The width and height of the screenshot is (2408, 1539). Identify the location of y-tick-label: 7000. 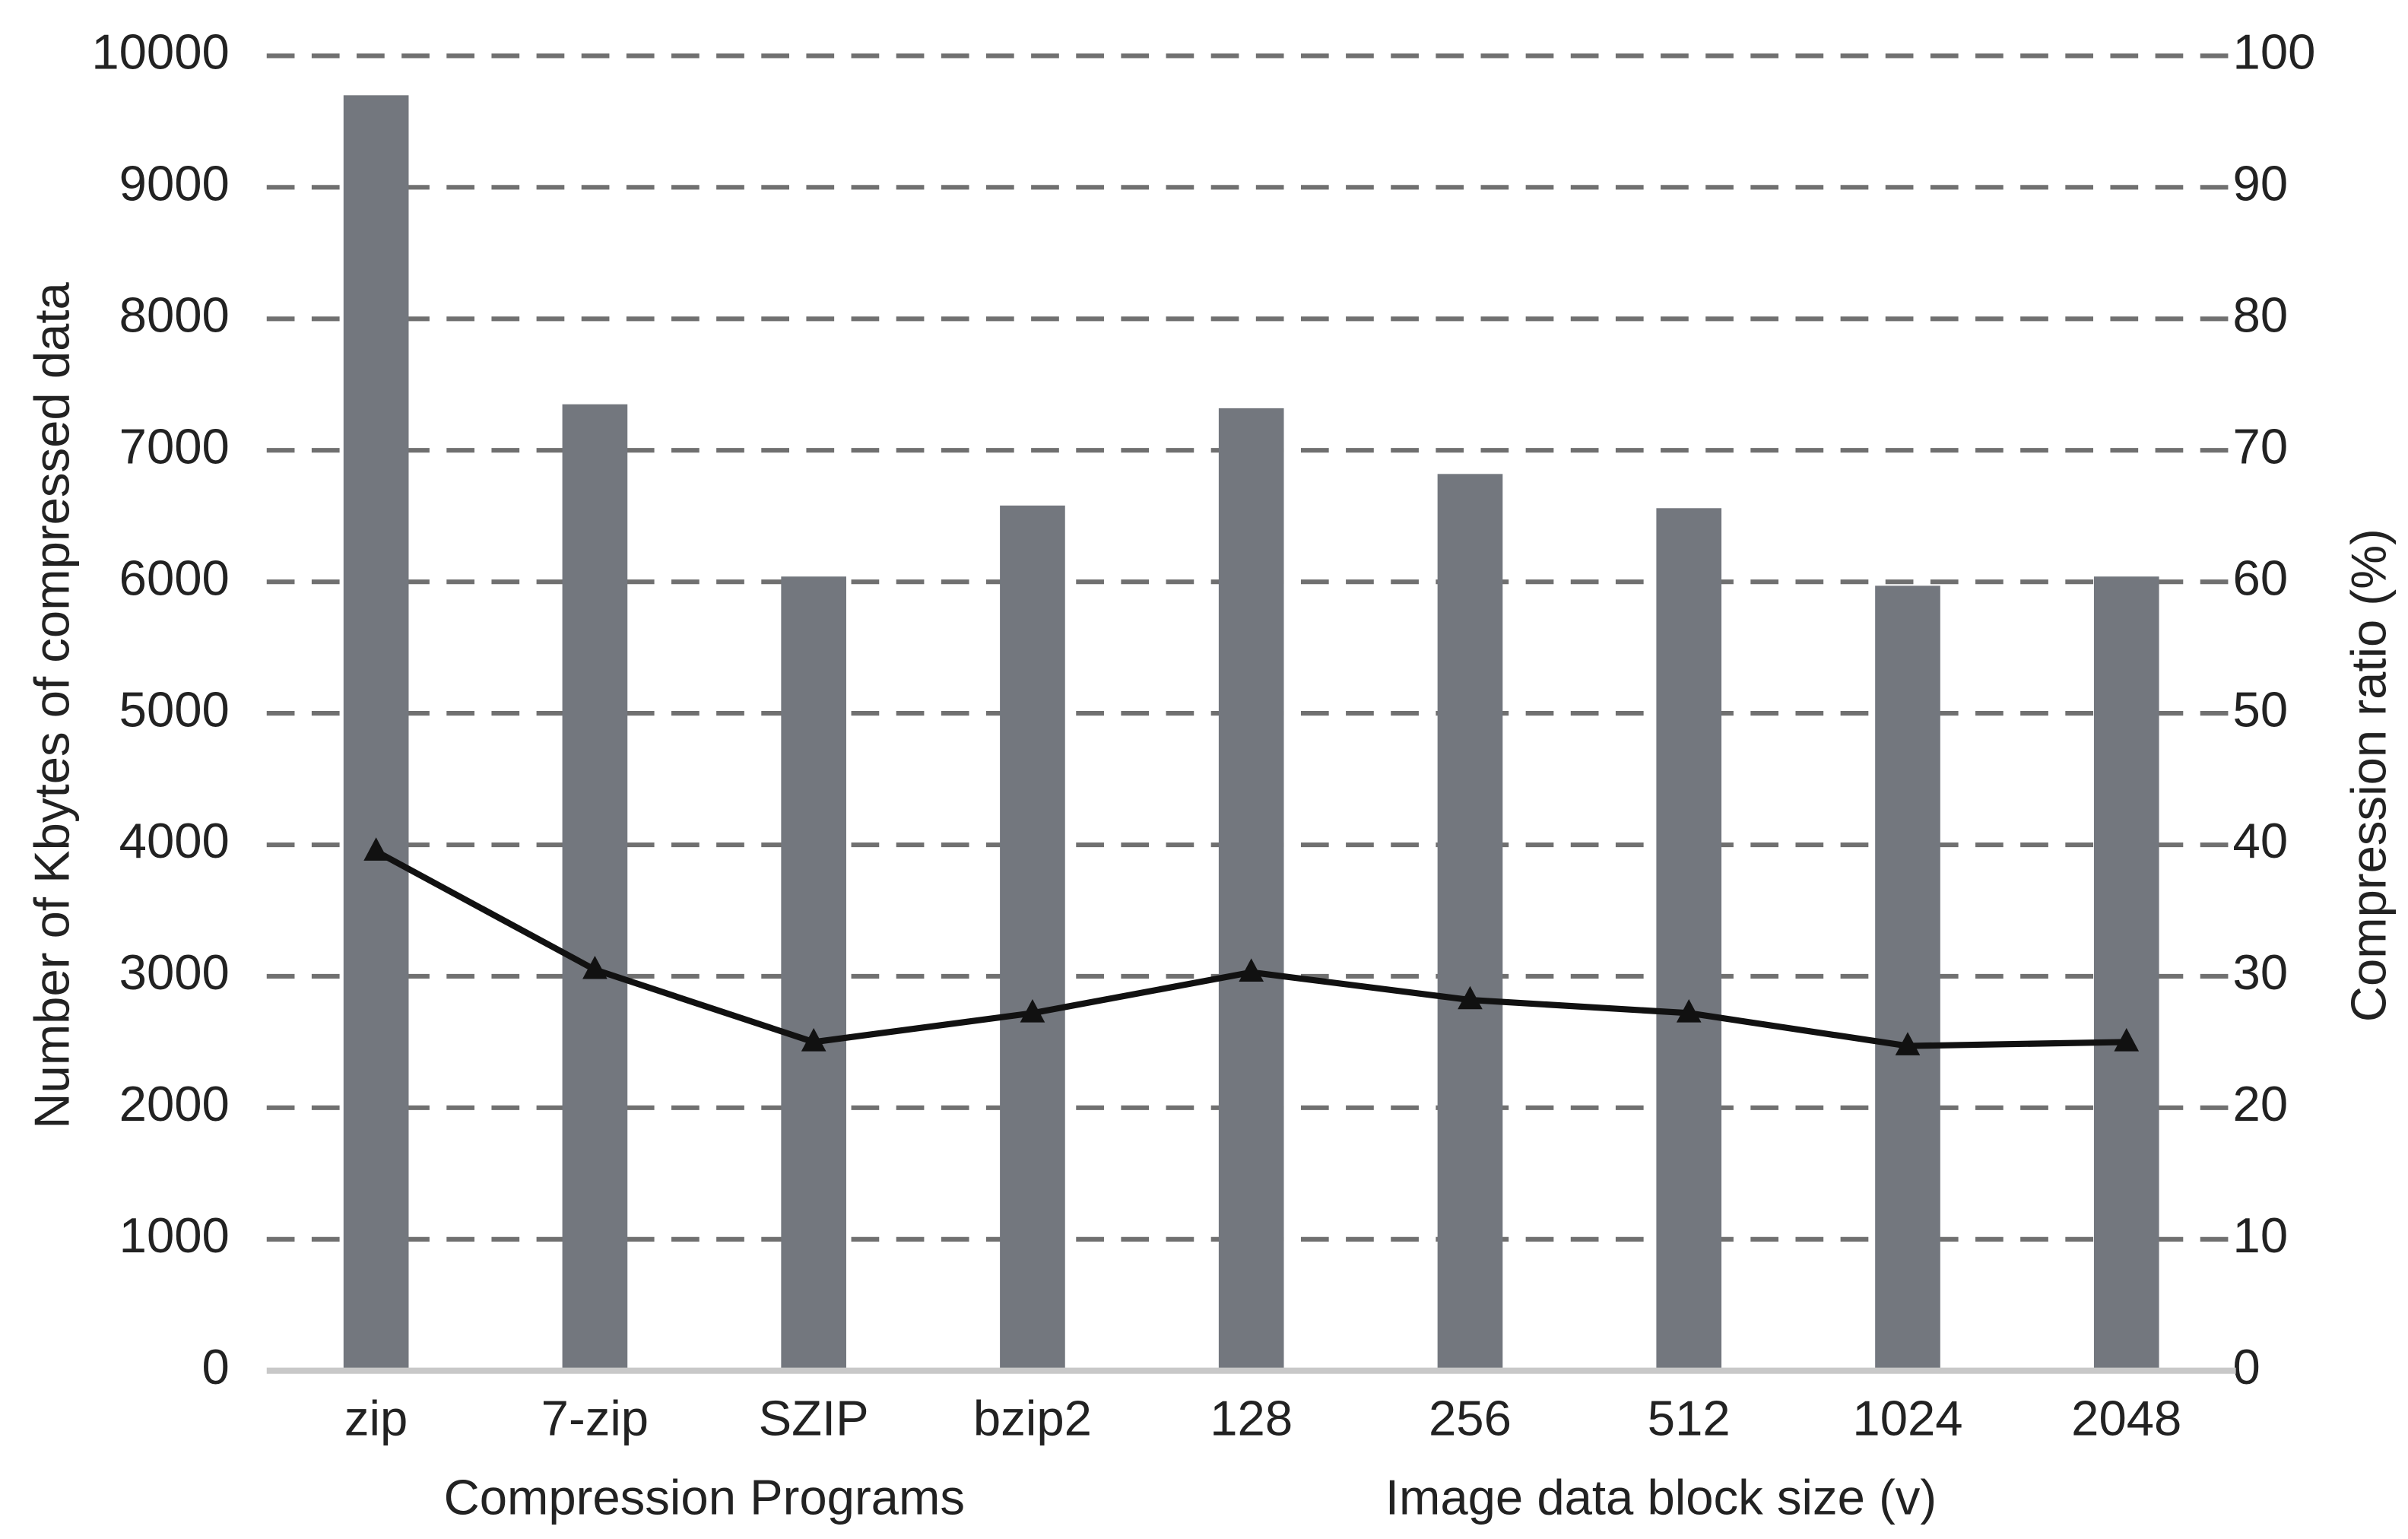
(174, 446).